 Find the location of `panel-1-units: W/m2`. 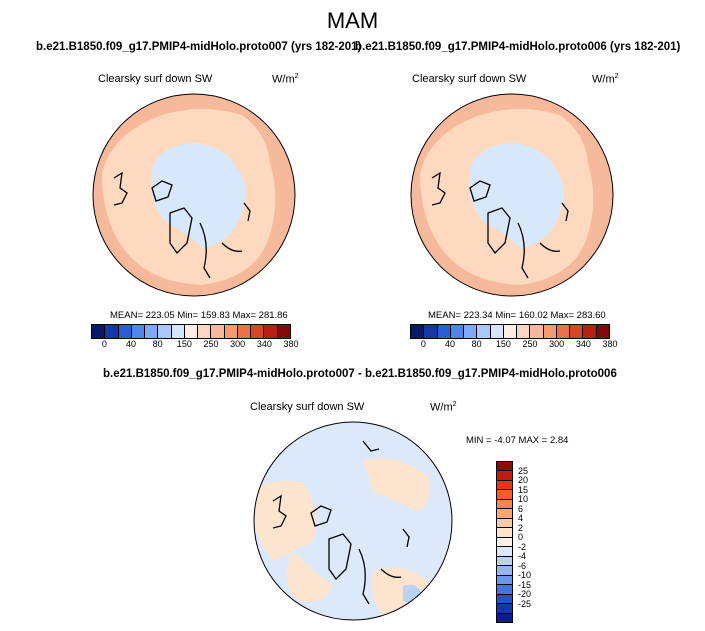

panel-1-units: W/m2 is located at coordinates (285, 79).